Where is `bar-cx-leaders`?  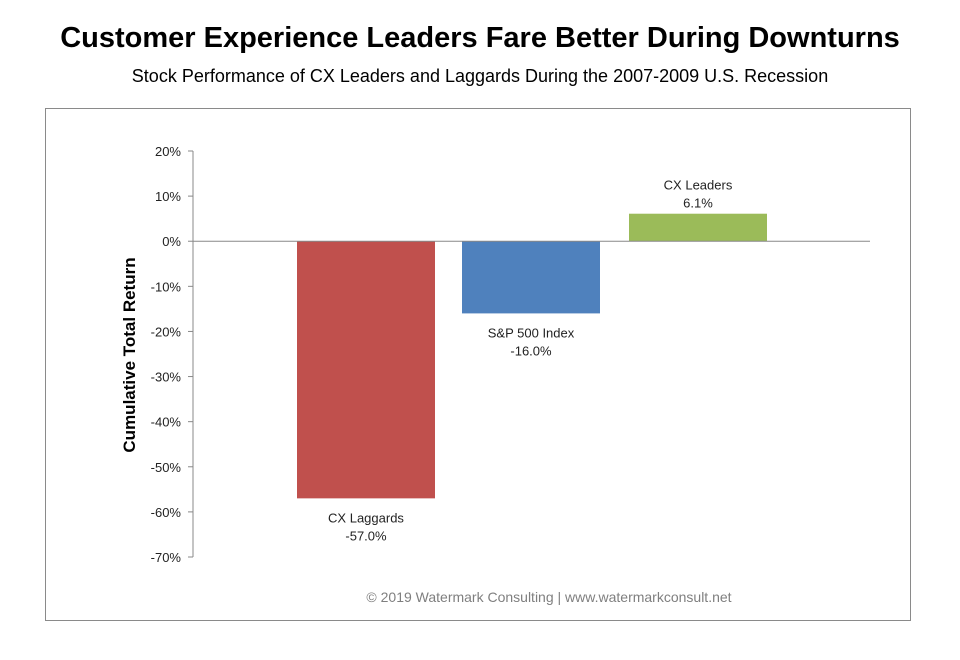
bar-cx-leaders is located at coordinates (698, 227).